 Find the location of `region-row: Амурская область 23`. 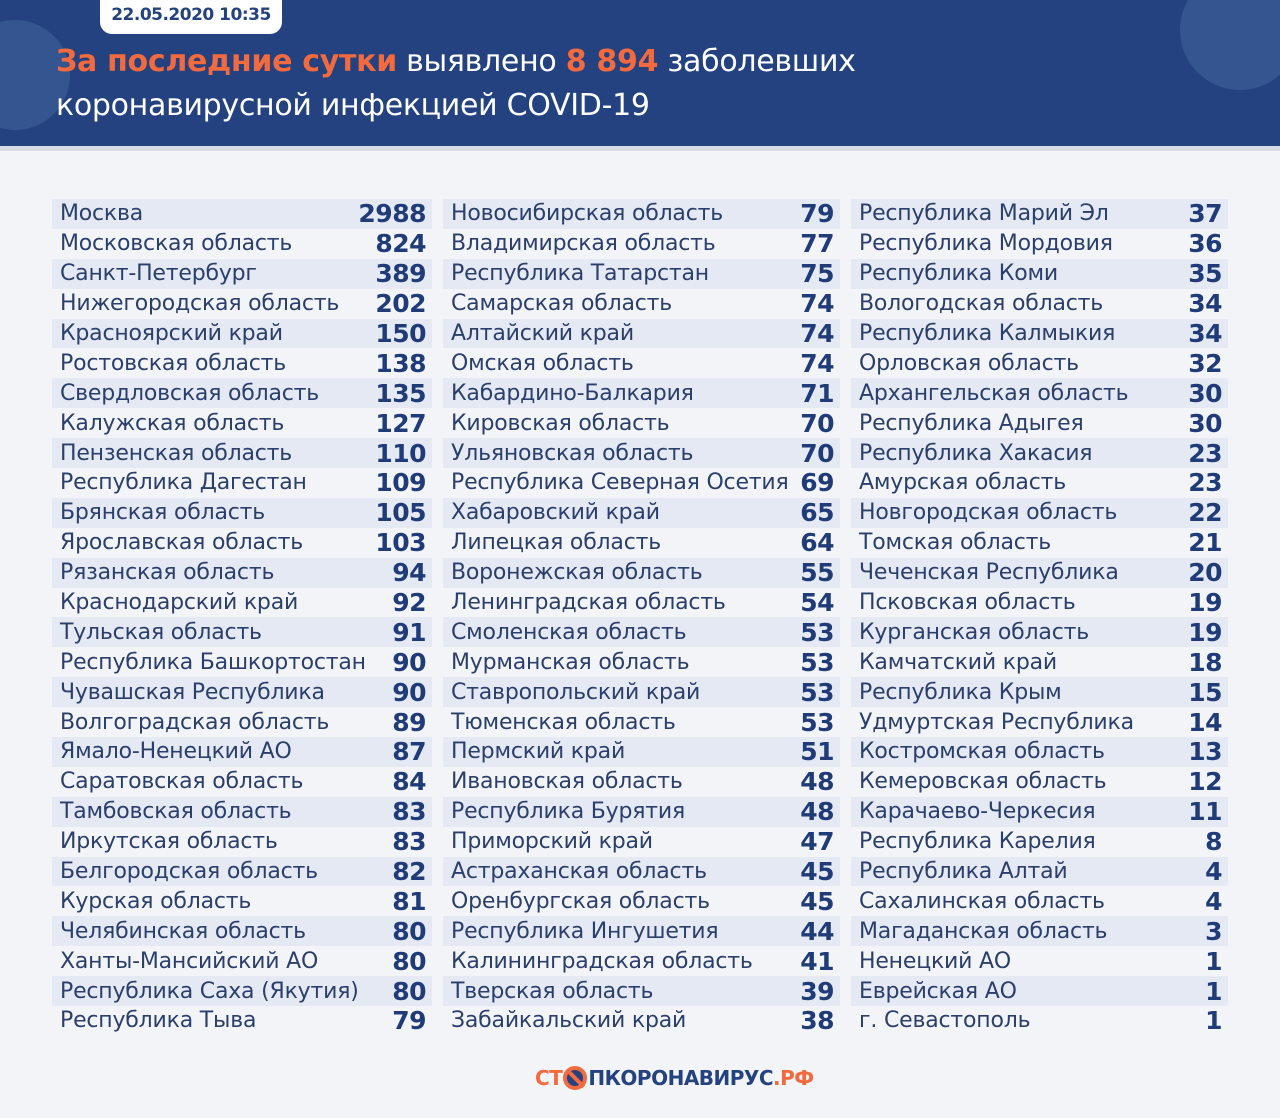

region-row: Амурская область 23 is located at coordinates (1039, 483).